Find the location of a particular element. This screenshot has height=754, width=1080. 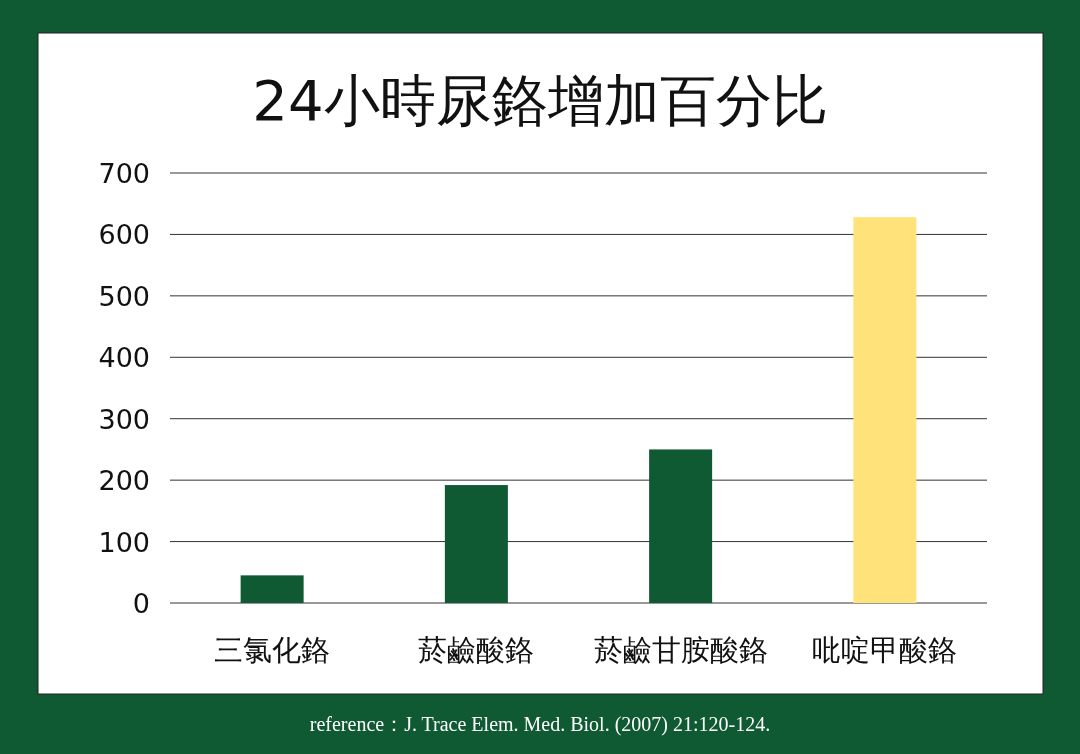

y-tick-label: 400 is located at coordinates (124, 358).